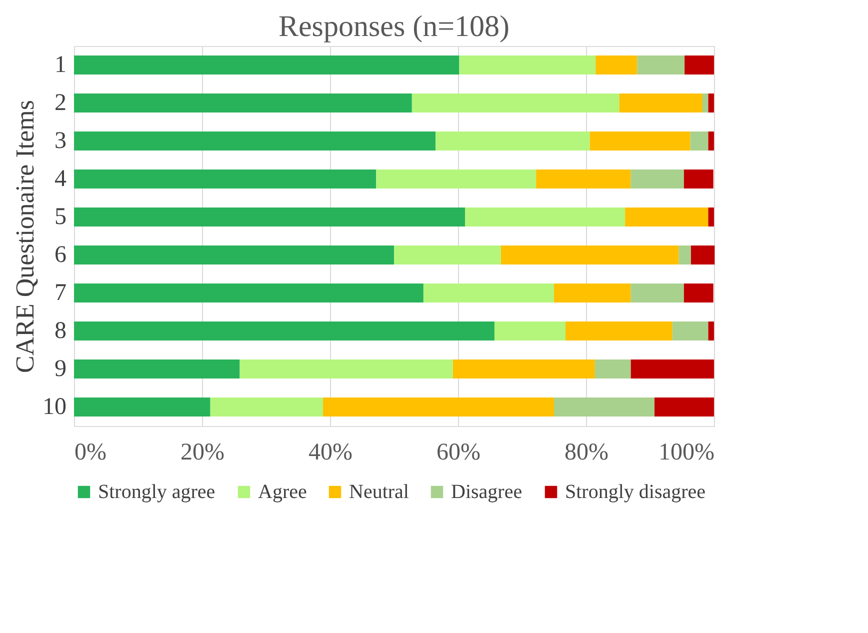 The width and height of the screenshot is (868, 633). I want to click on x-tick-label: 60%, so click(458, 453).